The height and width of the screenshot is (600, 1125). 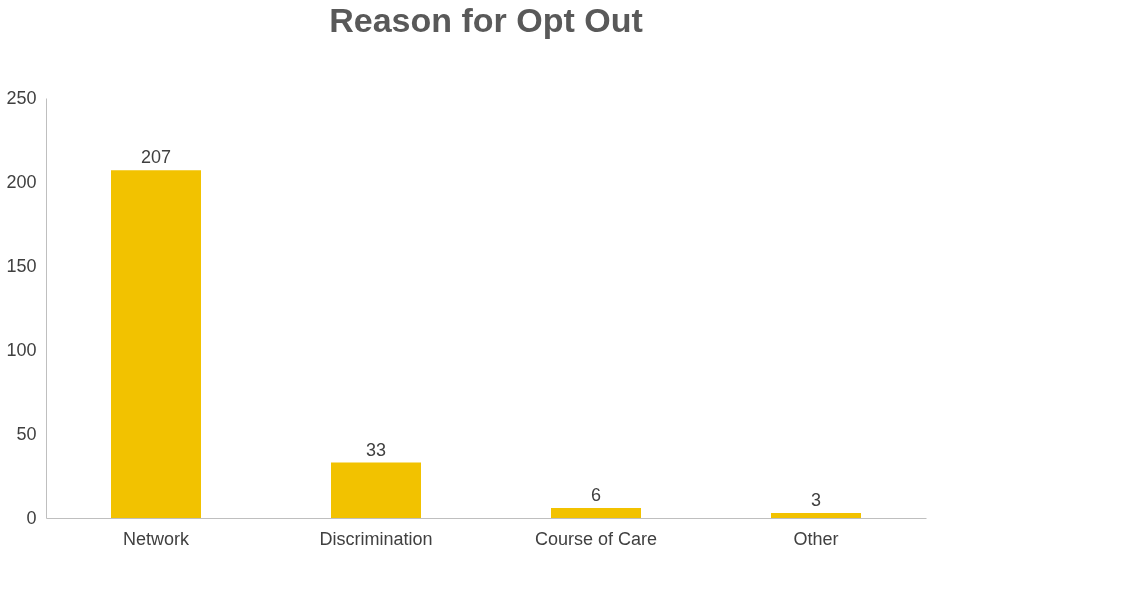 I want to click on chart-title: Reason for Opt Out, so click(x=486, y=20).